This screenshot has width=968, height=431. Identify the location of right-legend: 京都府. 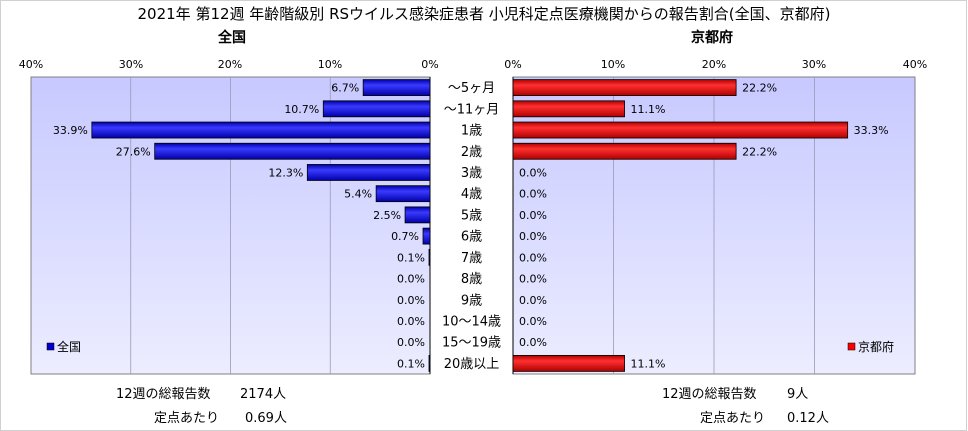
(870, 346).